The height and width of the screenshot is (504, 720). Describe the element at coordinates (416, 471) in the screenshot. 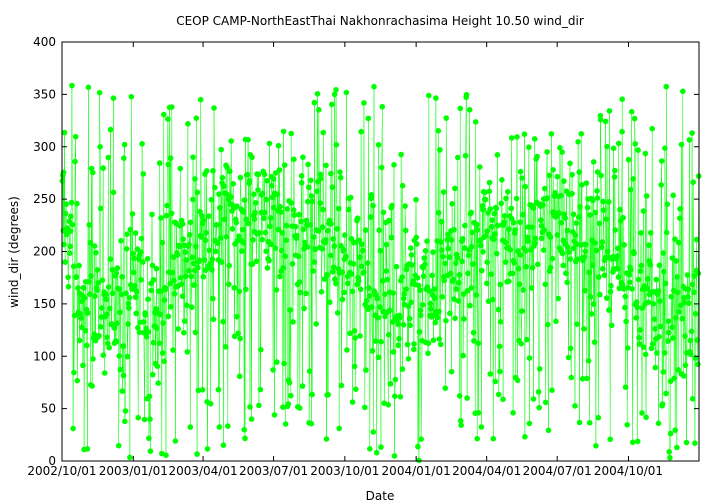

I see `x-tick-label: 2004/01/01` at that location.